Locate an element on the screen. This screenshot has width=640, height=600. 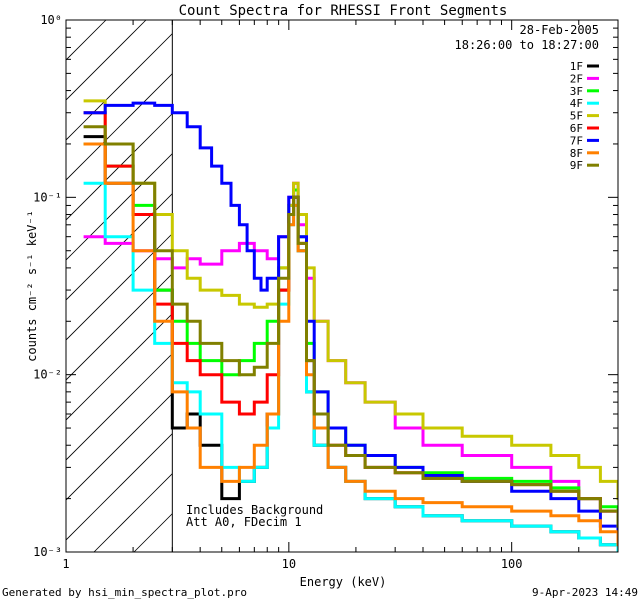
time-range-label: 18:26:00 to 18:27:00 is located at coordinates (527, 45).